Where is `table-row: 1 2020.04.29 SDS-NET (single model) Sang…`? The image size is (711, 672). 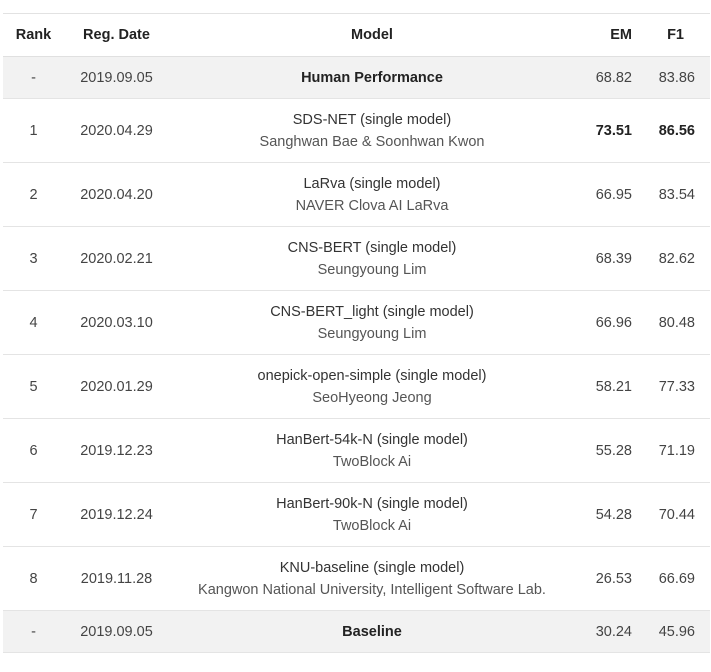
table-row: 1 2020.04.29 SDS-NET (single model) Sang… is located at coordinates (356, 131).